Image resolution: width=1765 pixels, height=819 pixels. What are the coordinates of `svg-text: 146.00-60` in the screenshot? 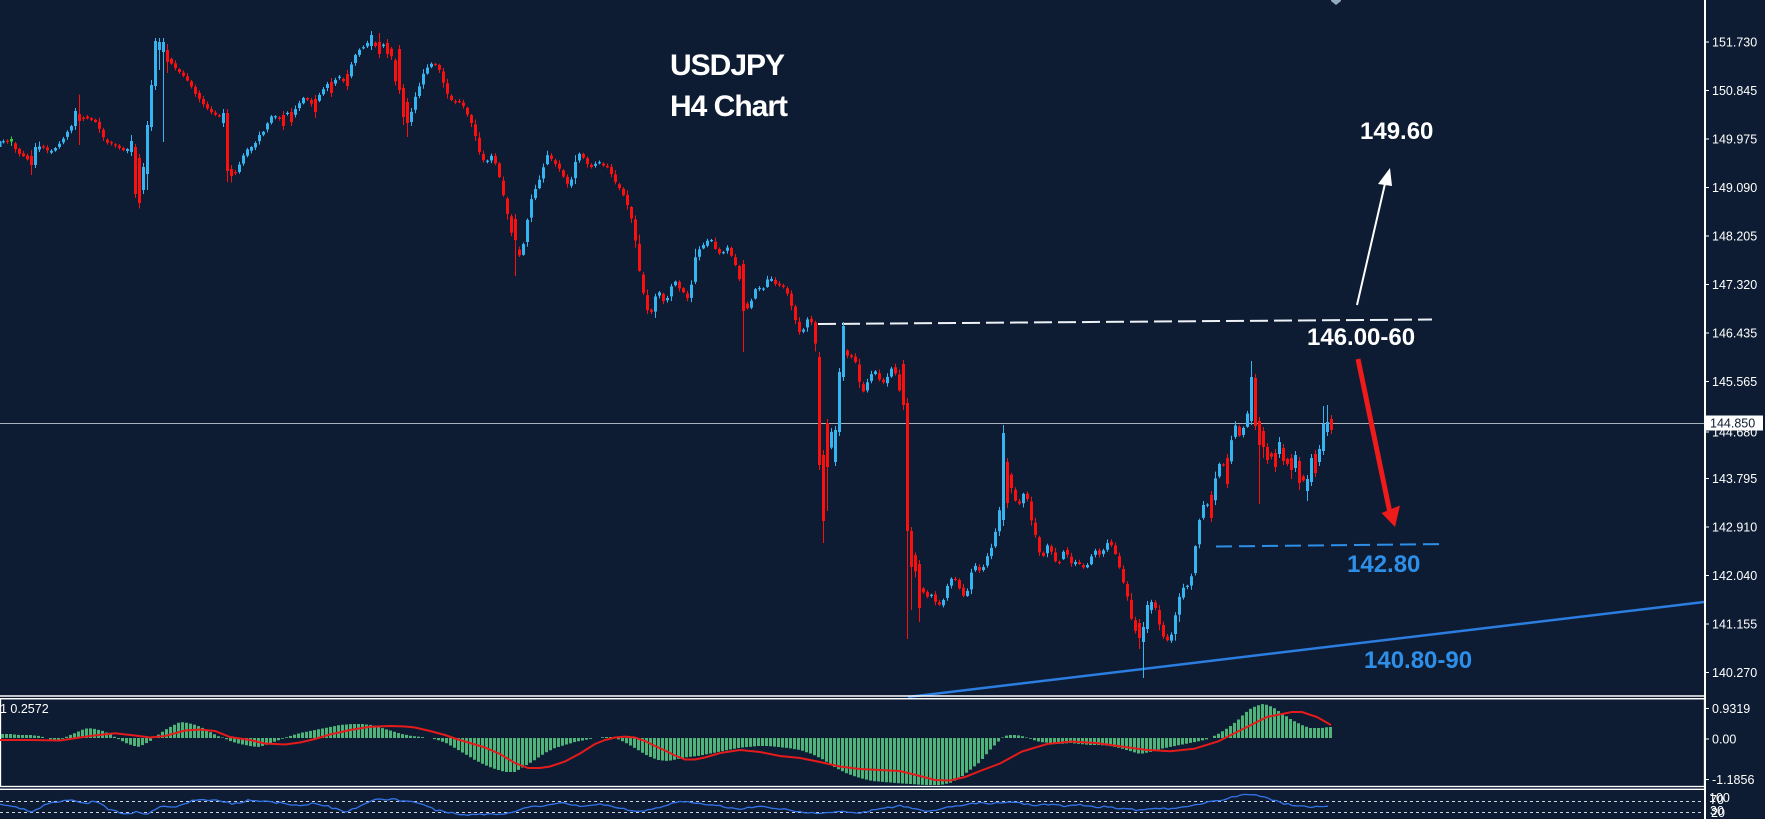 It's located at (1361, 337).